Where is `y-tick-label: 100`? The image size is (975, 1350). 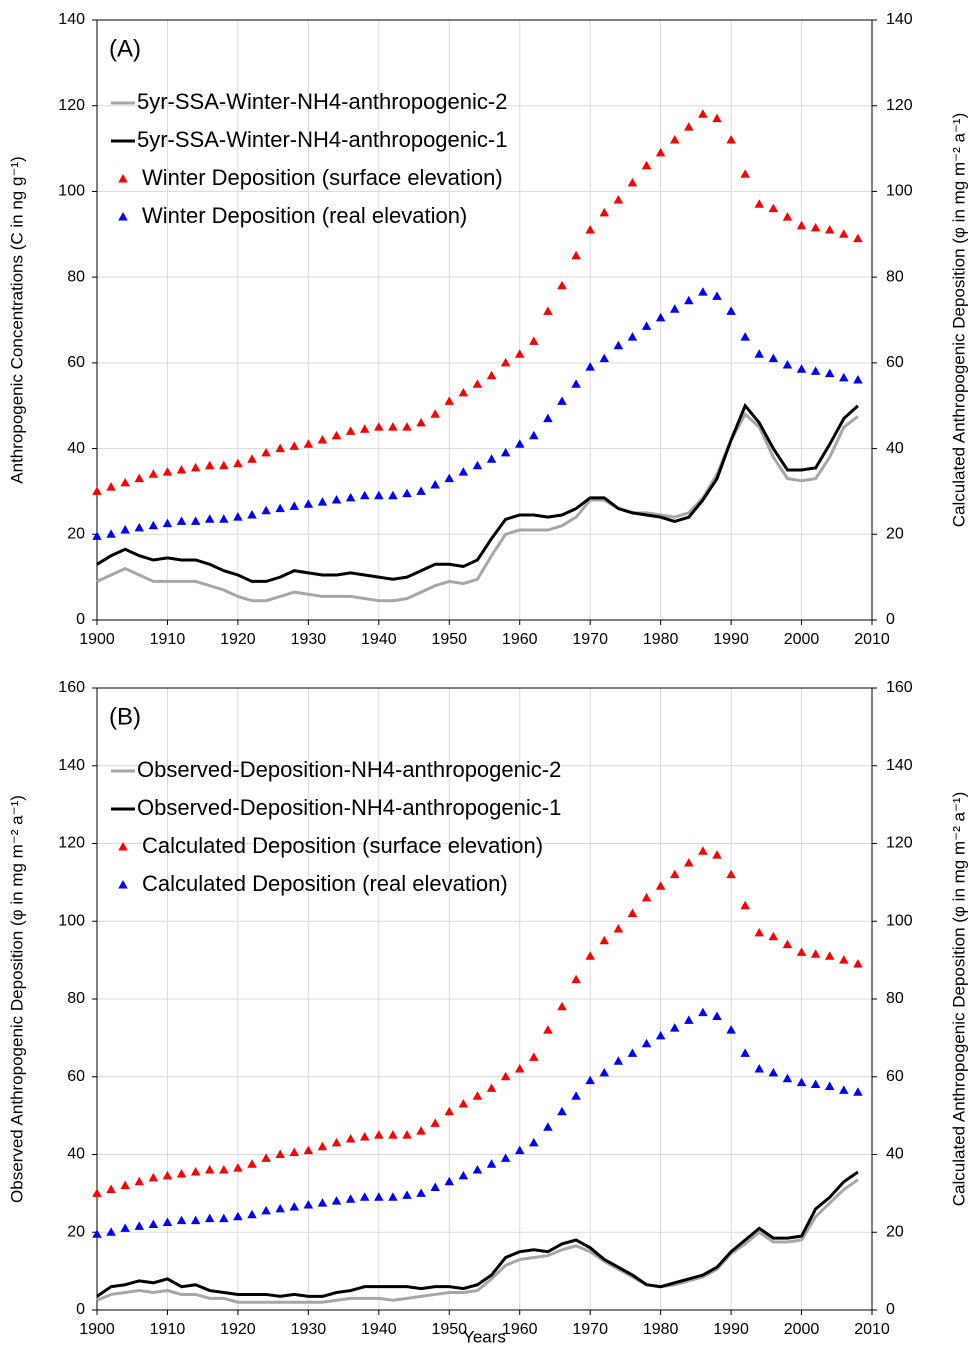
y-tick-label: 100 is located at coordinates (71, 920).